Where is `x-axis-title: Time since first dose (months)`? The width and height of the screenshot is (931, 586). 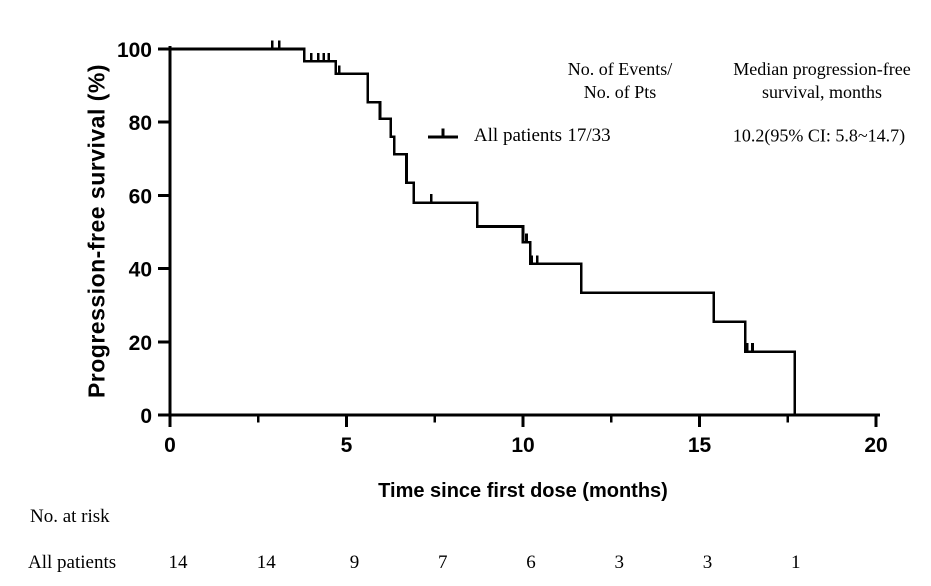
x-axis-title: Time since first dose (months) is located at coordinates (523, 491).